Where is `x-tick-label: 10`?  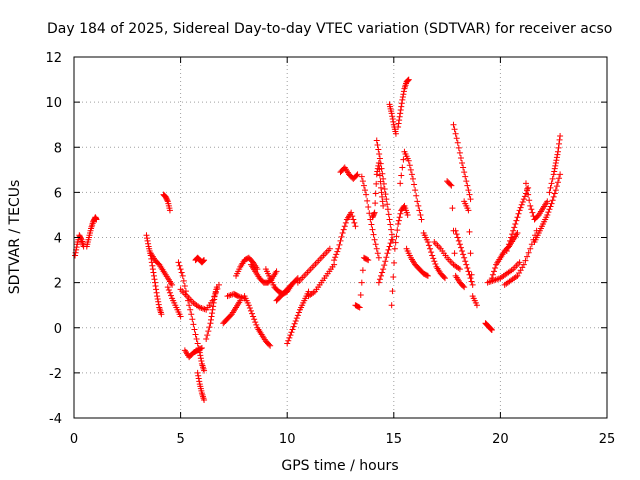 x-tick-label: 10 is located at coordinates (287, 439).